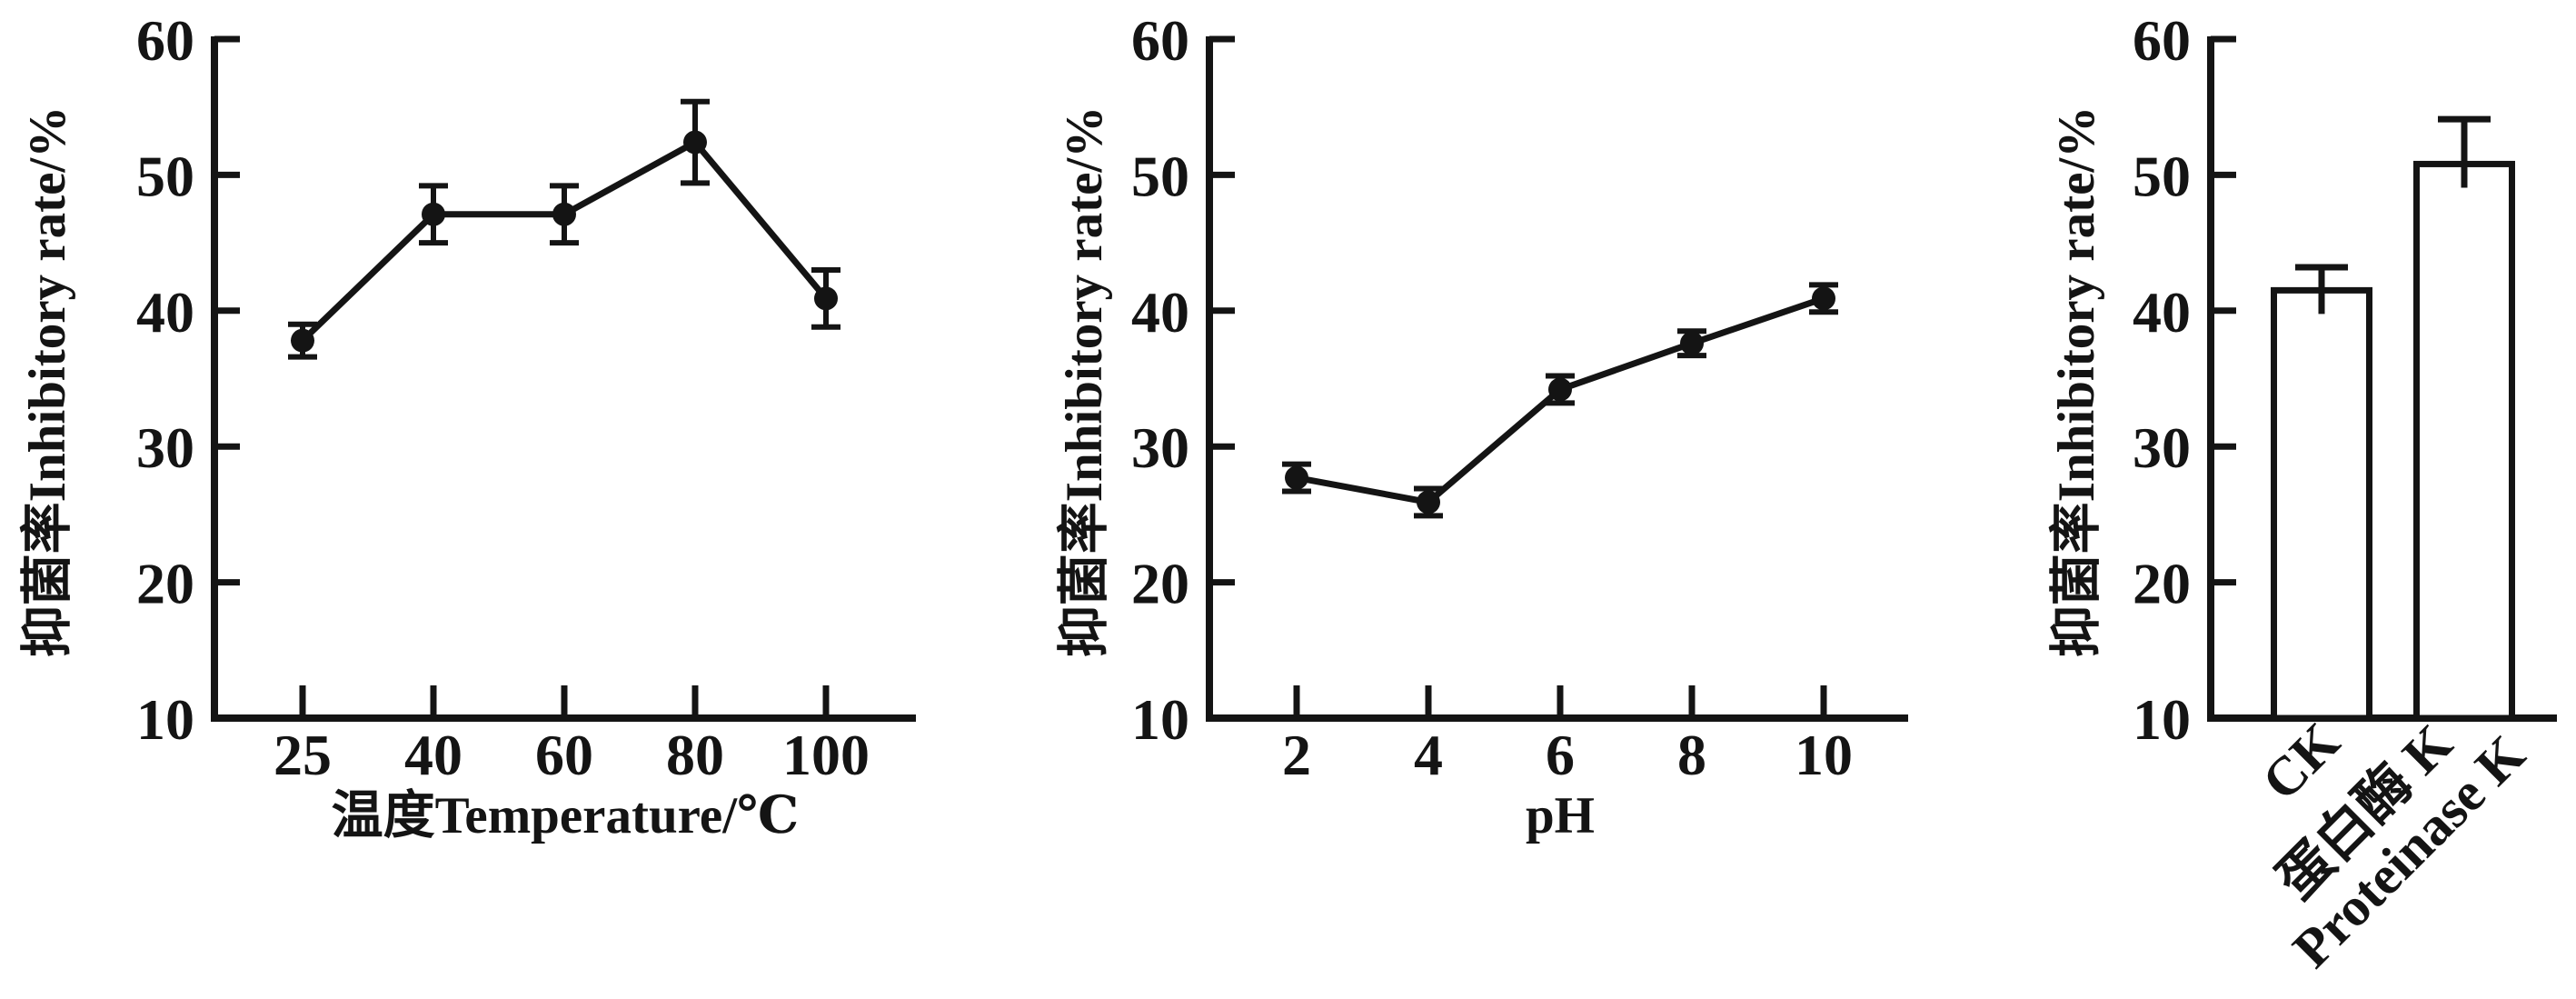 This screenshot has height=999, width=2576. I want to click on x-axis-title: 温度Temperature/℃, so click(566, 815).